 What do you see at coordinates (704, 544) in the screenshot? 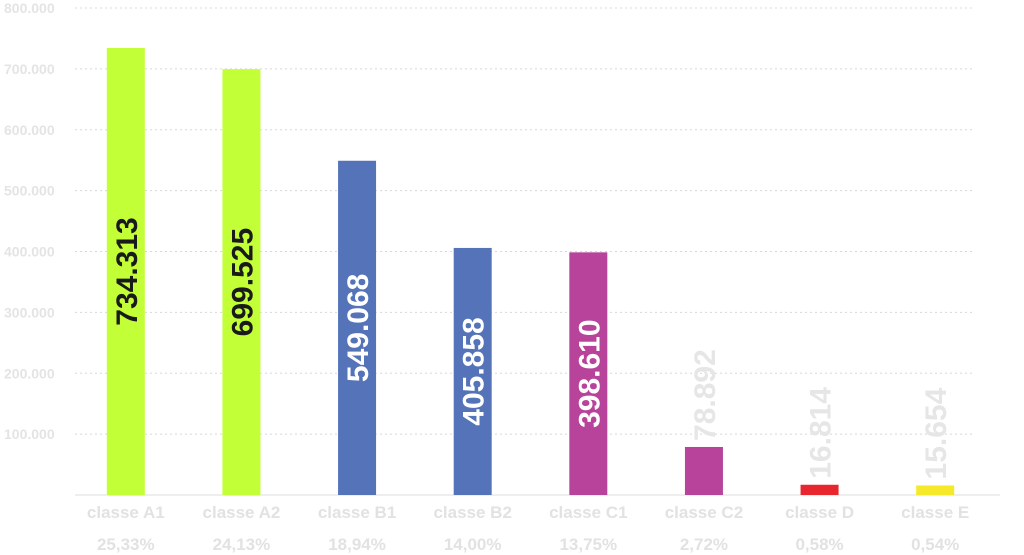
I see `x-percentage-label: 2,72%` at bounding box center [704, 544].